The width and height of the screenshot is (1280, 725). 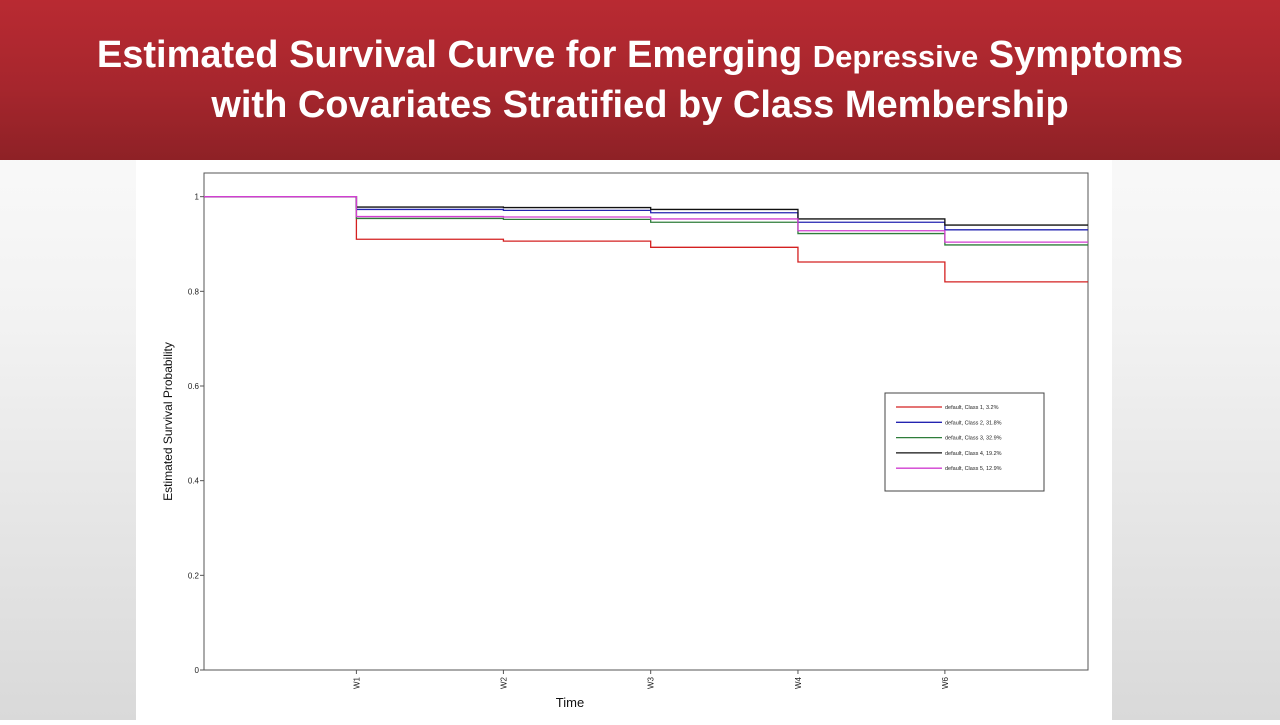 I want to click on x-tick-label: W2, so click(x=503, y=682).